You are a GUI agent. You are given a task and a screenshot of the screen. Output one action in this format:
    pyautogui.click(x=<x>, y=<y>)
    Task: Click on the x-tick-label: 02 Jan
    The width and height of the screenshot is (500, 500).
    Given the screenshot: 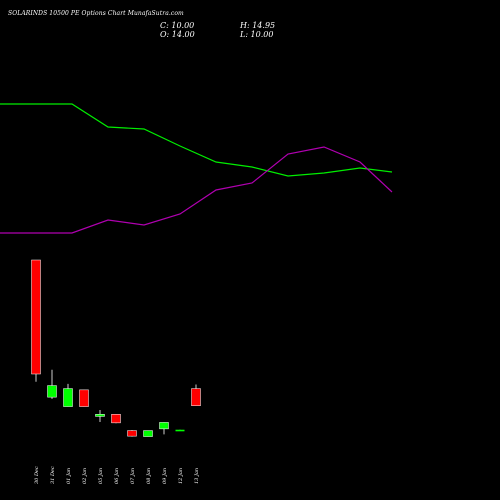 What is the action you would take?
    pyautogui.click(x=85, y=476)
    